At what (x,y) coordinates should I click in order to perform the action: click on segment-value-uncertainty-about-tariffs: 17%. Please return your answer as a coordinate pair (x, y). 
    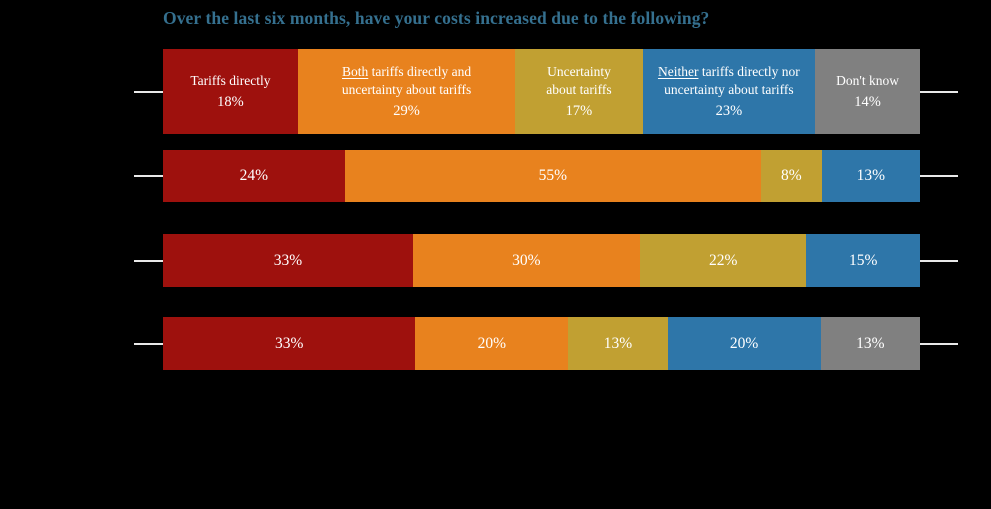
    Looking at the image, I should click on (579, 110).